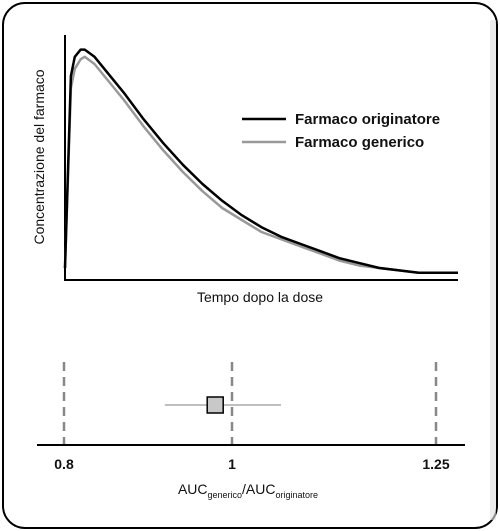 Image resolution: width=500 pixels, height=531 pixels. I want to click on legend-label-generico: Farmaco generico, so click(359, 142).